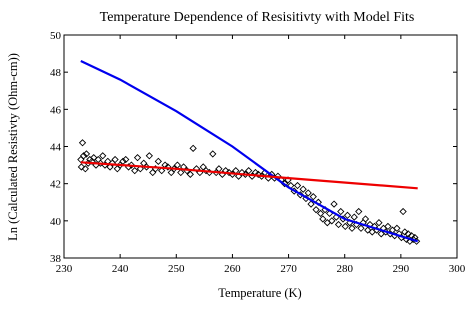  I want to click on y-tick-label: 48, so click(56, 73).